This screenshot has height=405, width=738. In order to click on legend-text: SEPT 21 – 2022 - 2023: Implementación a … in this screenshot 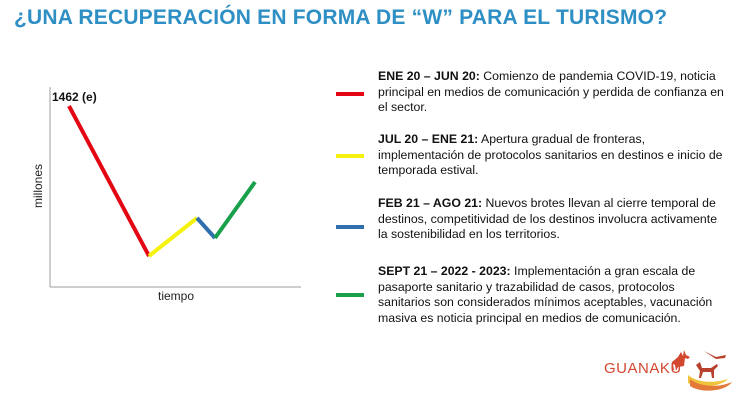, I will do `click(552, 295)`.